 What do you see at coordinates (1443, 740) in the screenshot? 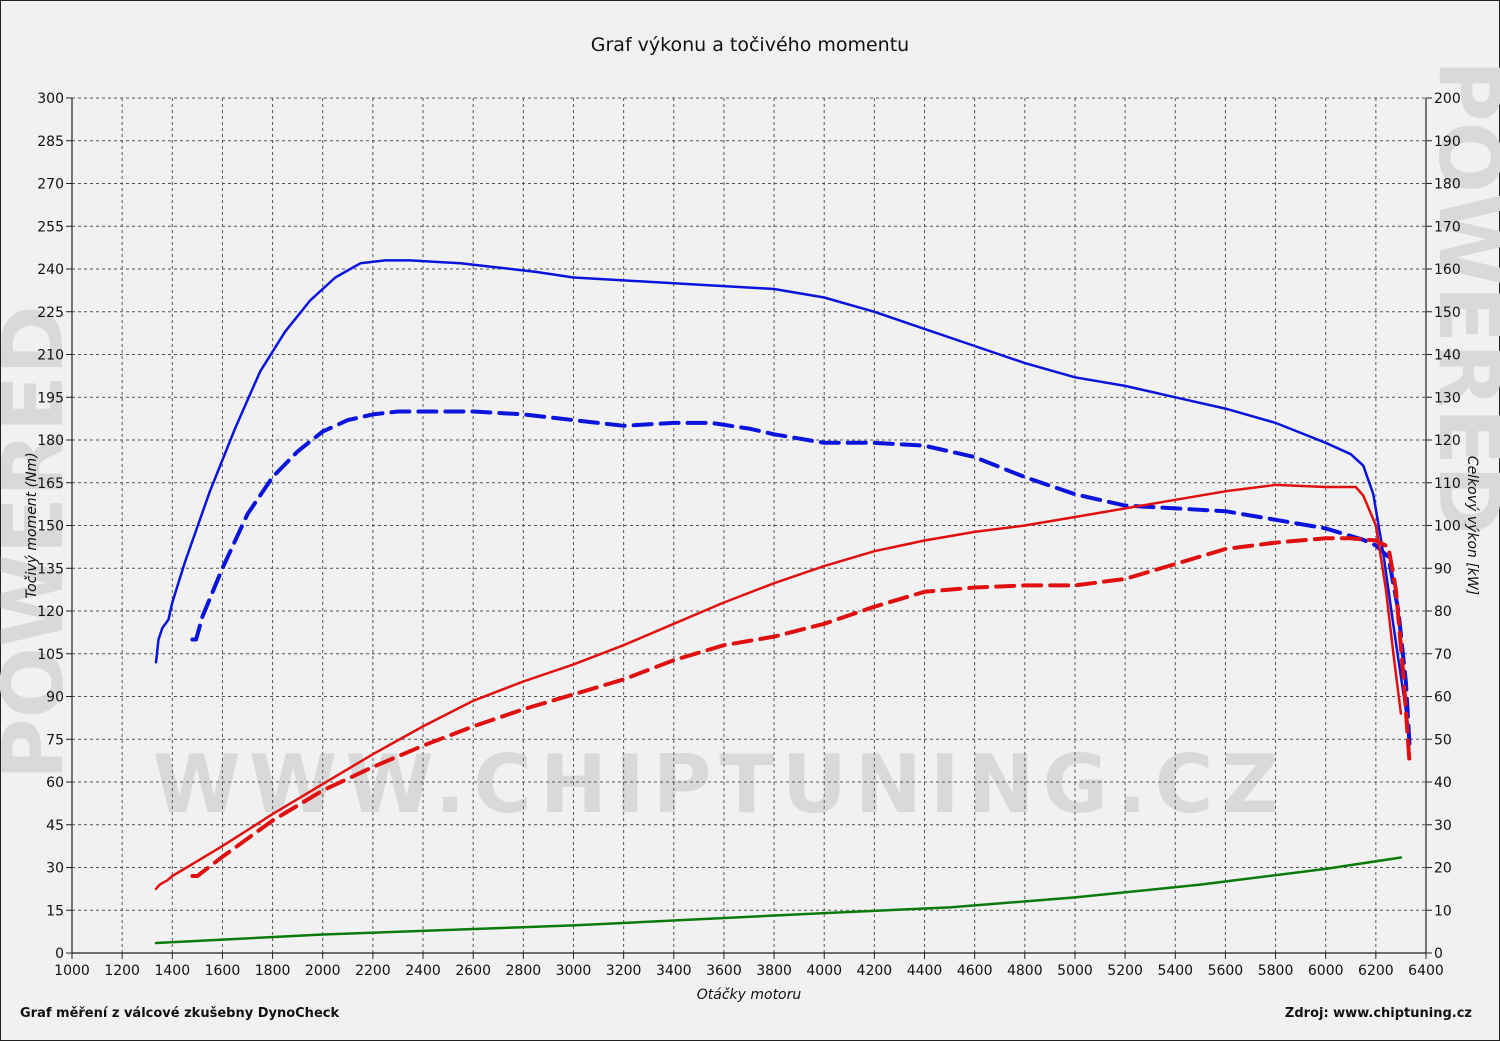
I see `y-right-tick-label: 50` at bounding box center [1443, 740].